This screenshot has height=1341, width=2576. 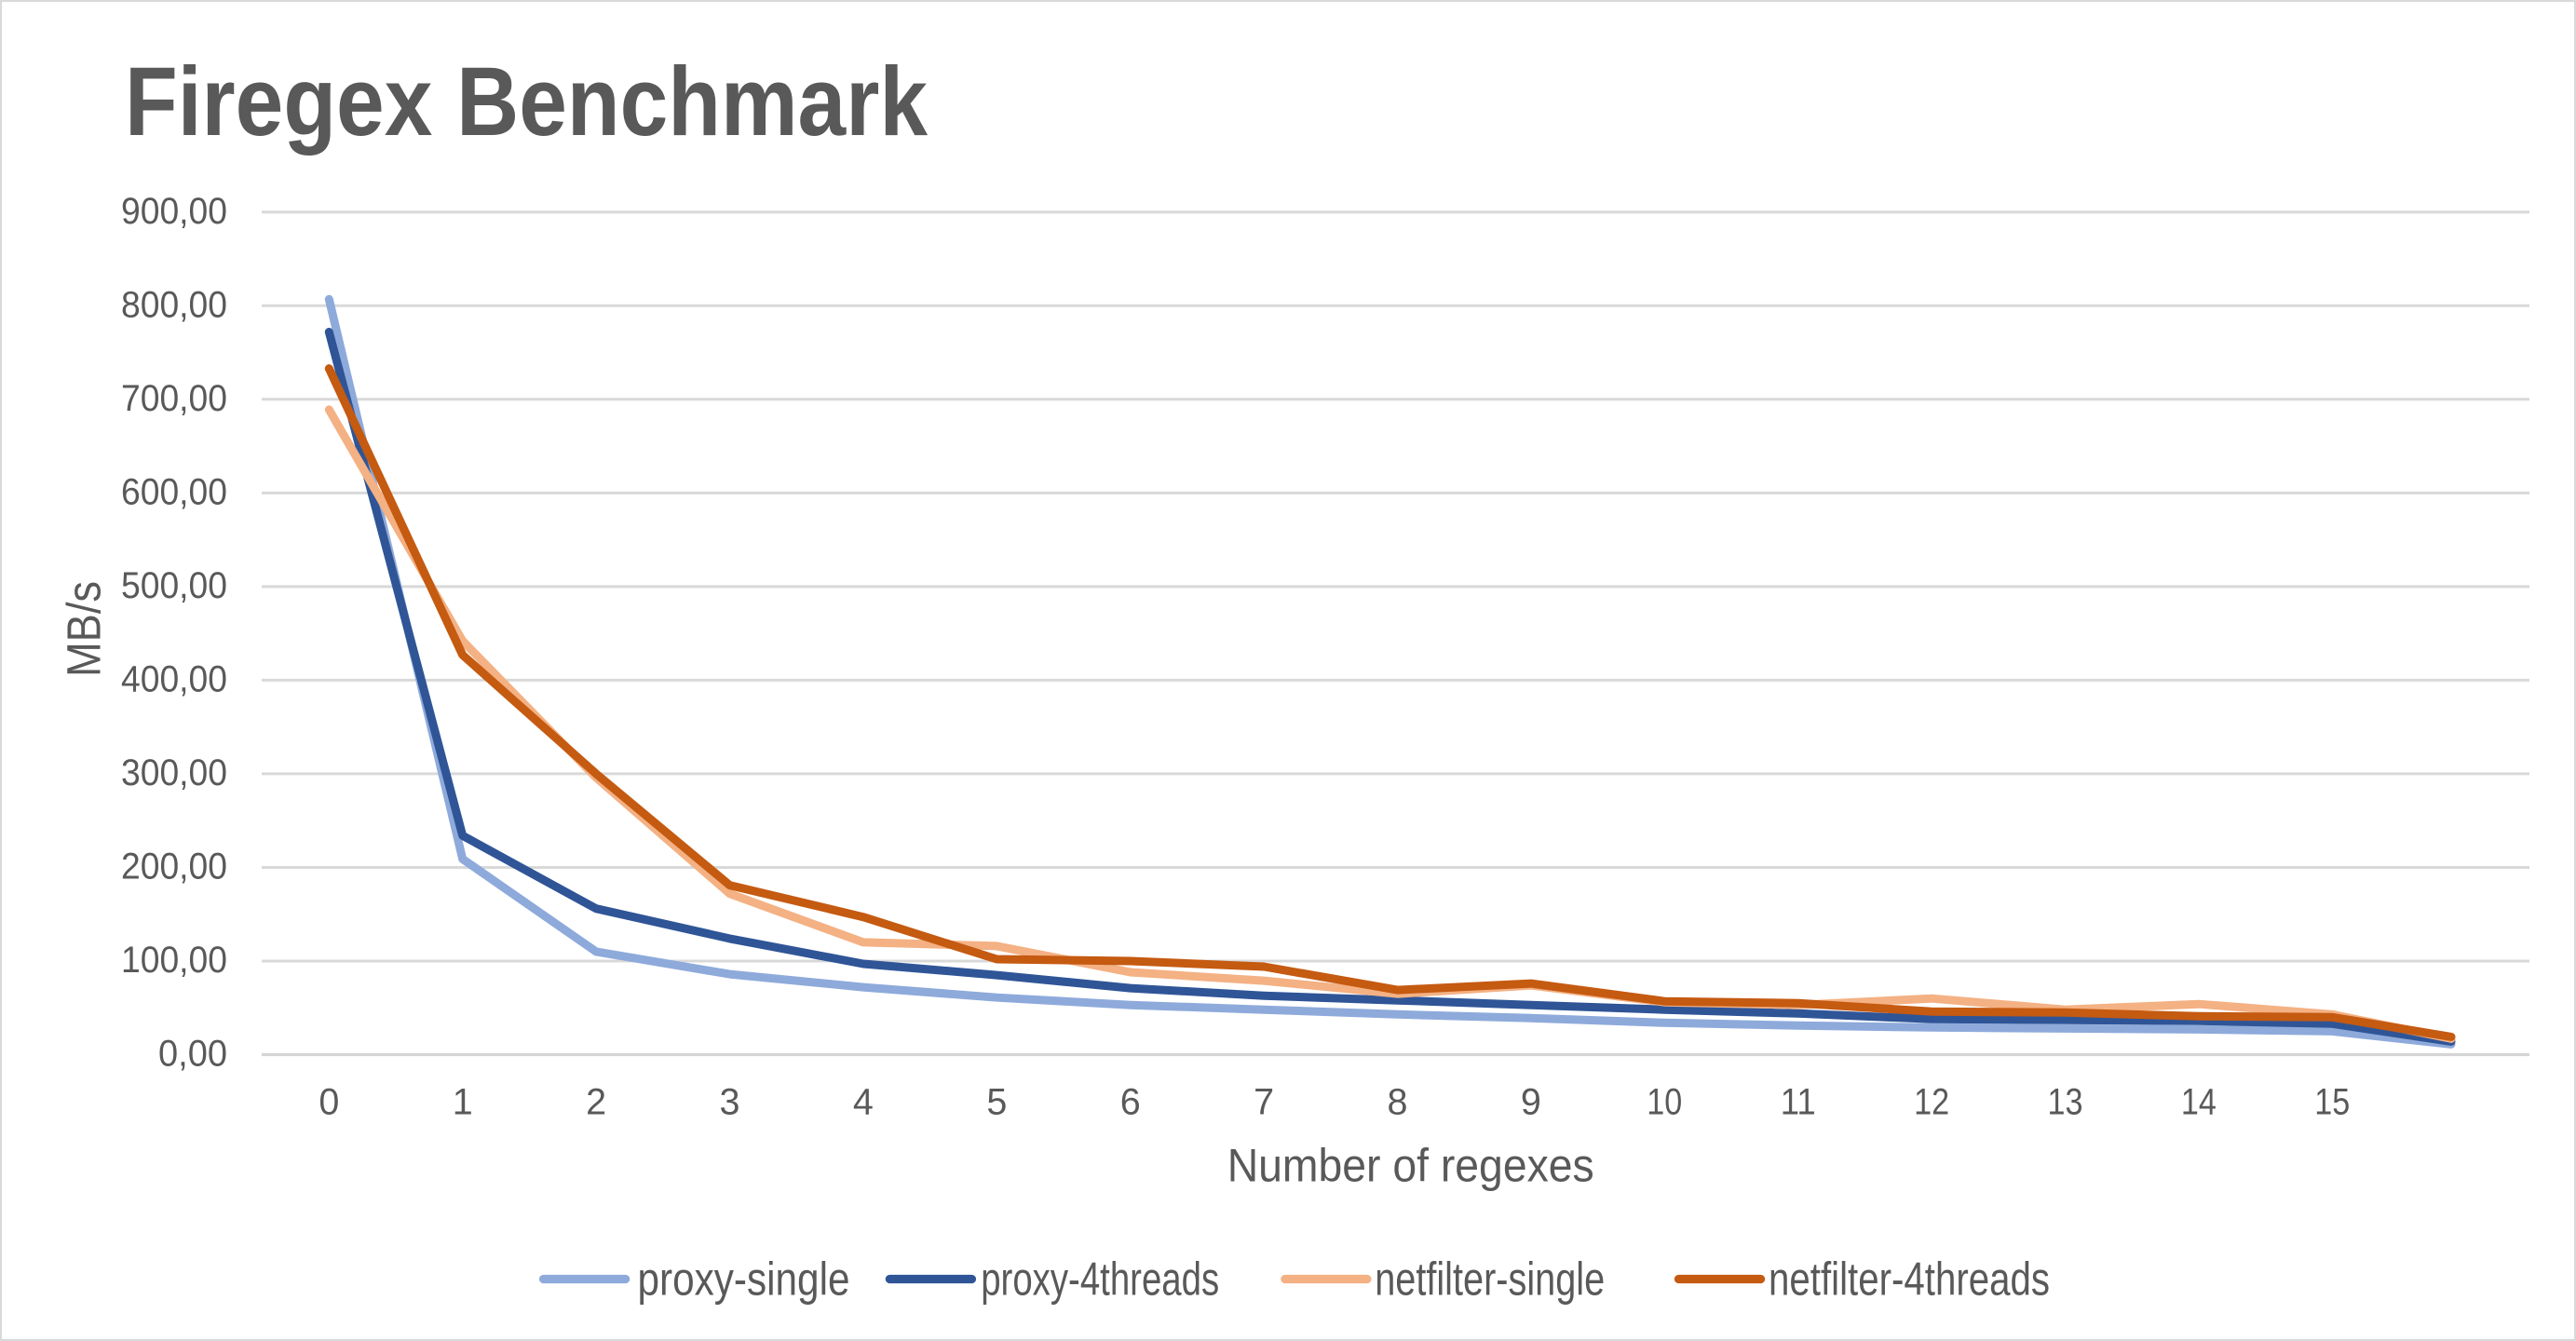 What do you see at coordinates (2199, 1102) in the screenshot?
I see `svg-text: 14` at bounding box center [2199, 1102].